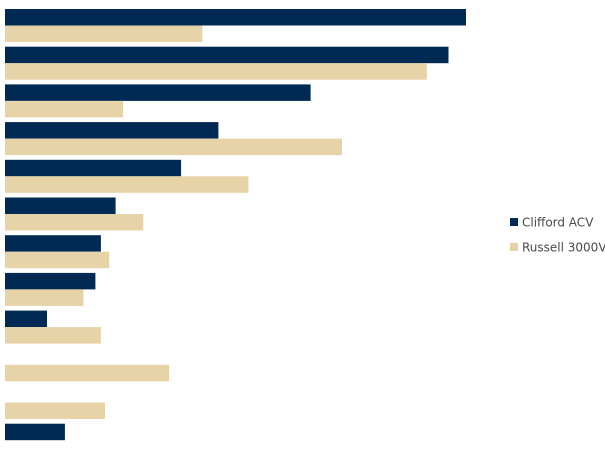 The height and width of the screenshot is (459, 605). Describe the element at coordinates (558, 223) in the screenshot. I see `legend-label-1: Clifford ACV` at that location.